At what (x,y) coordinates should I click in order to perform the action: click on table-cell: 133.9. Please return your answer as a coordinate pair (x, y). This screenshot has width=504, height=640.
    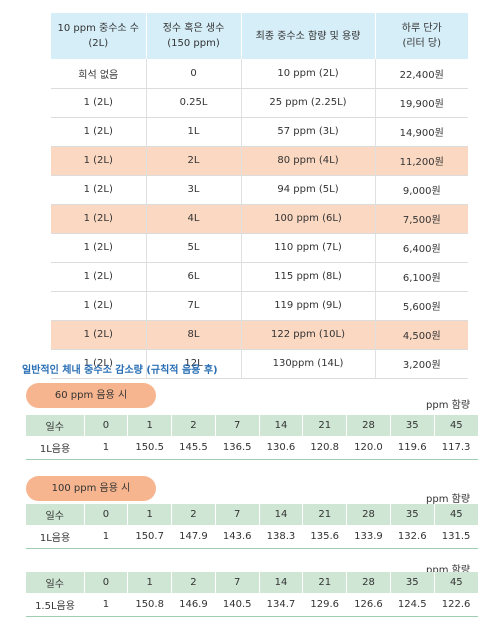
    Looking at the image, I should click on (368, 537).